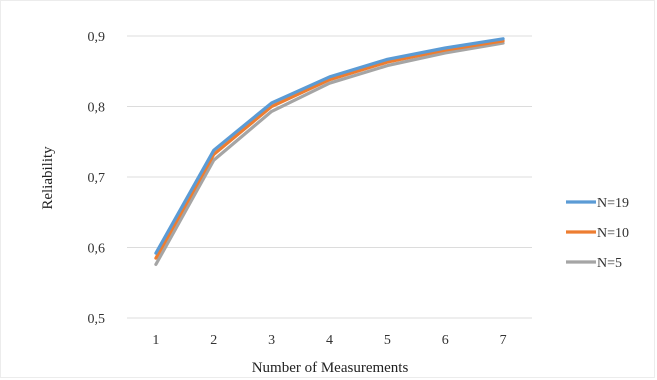  I want to click on legend-item: N=10, so click(597, 233).